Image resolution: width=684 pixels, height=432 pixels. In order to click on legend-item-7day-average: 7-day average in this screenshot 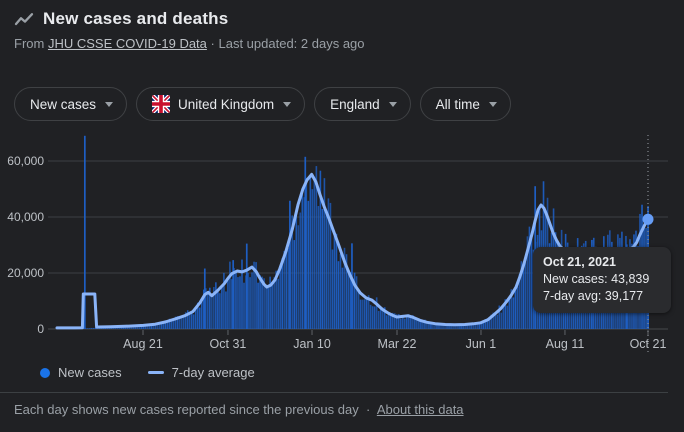, I will do `click(201, 372)`.